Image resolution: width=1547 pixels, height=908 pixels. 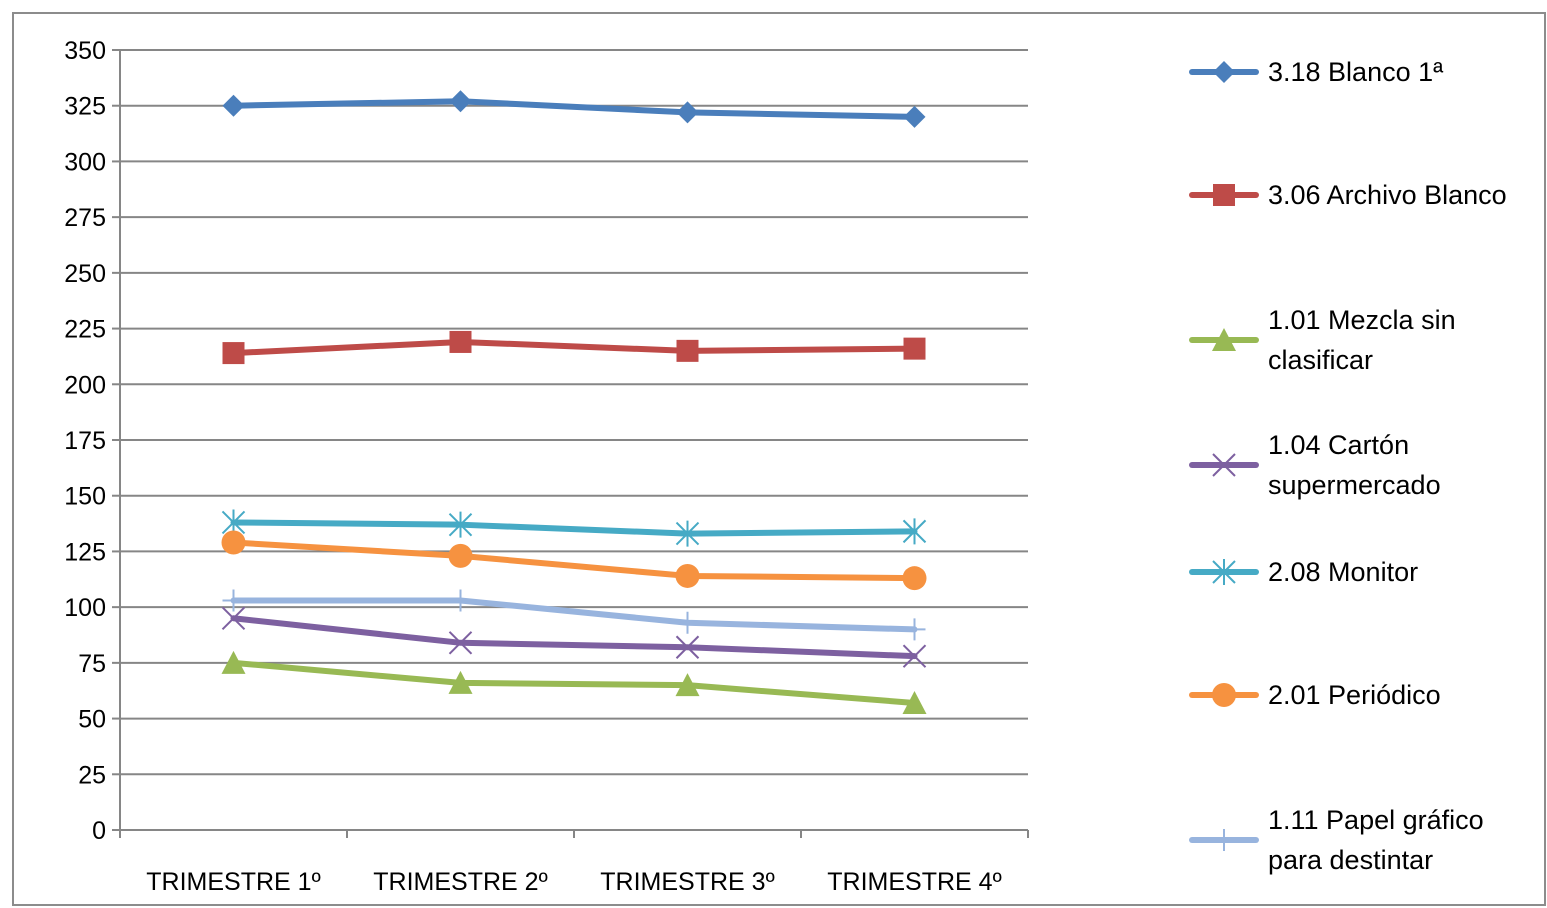 What do you see at coordinates (1350, 860) in the screenshot?
I see `legend-label: para destintar` at bounding box center [1350, 860].